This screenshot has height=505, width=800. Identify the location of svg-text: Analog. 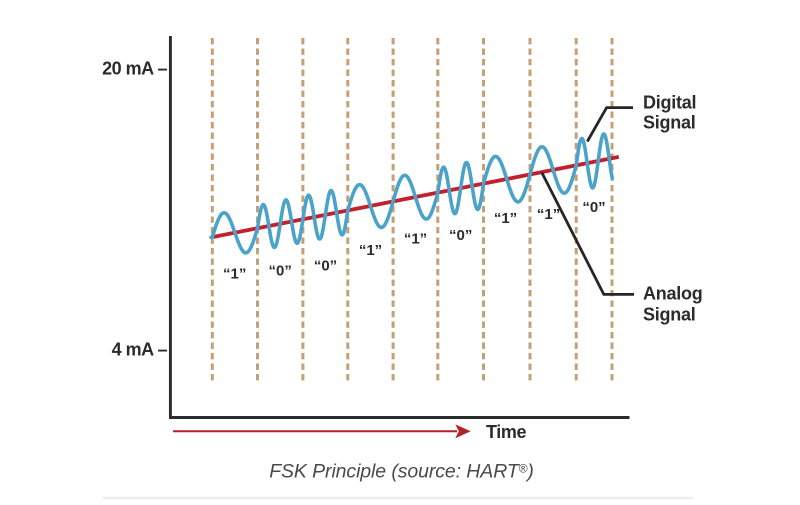
(673, 293).